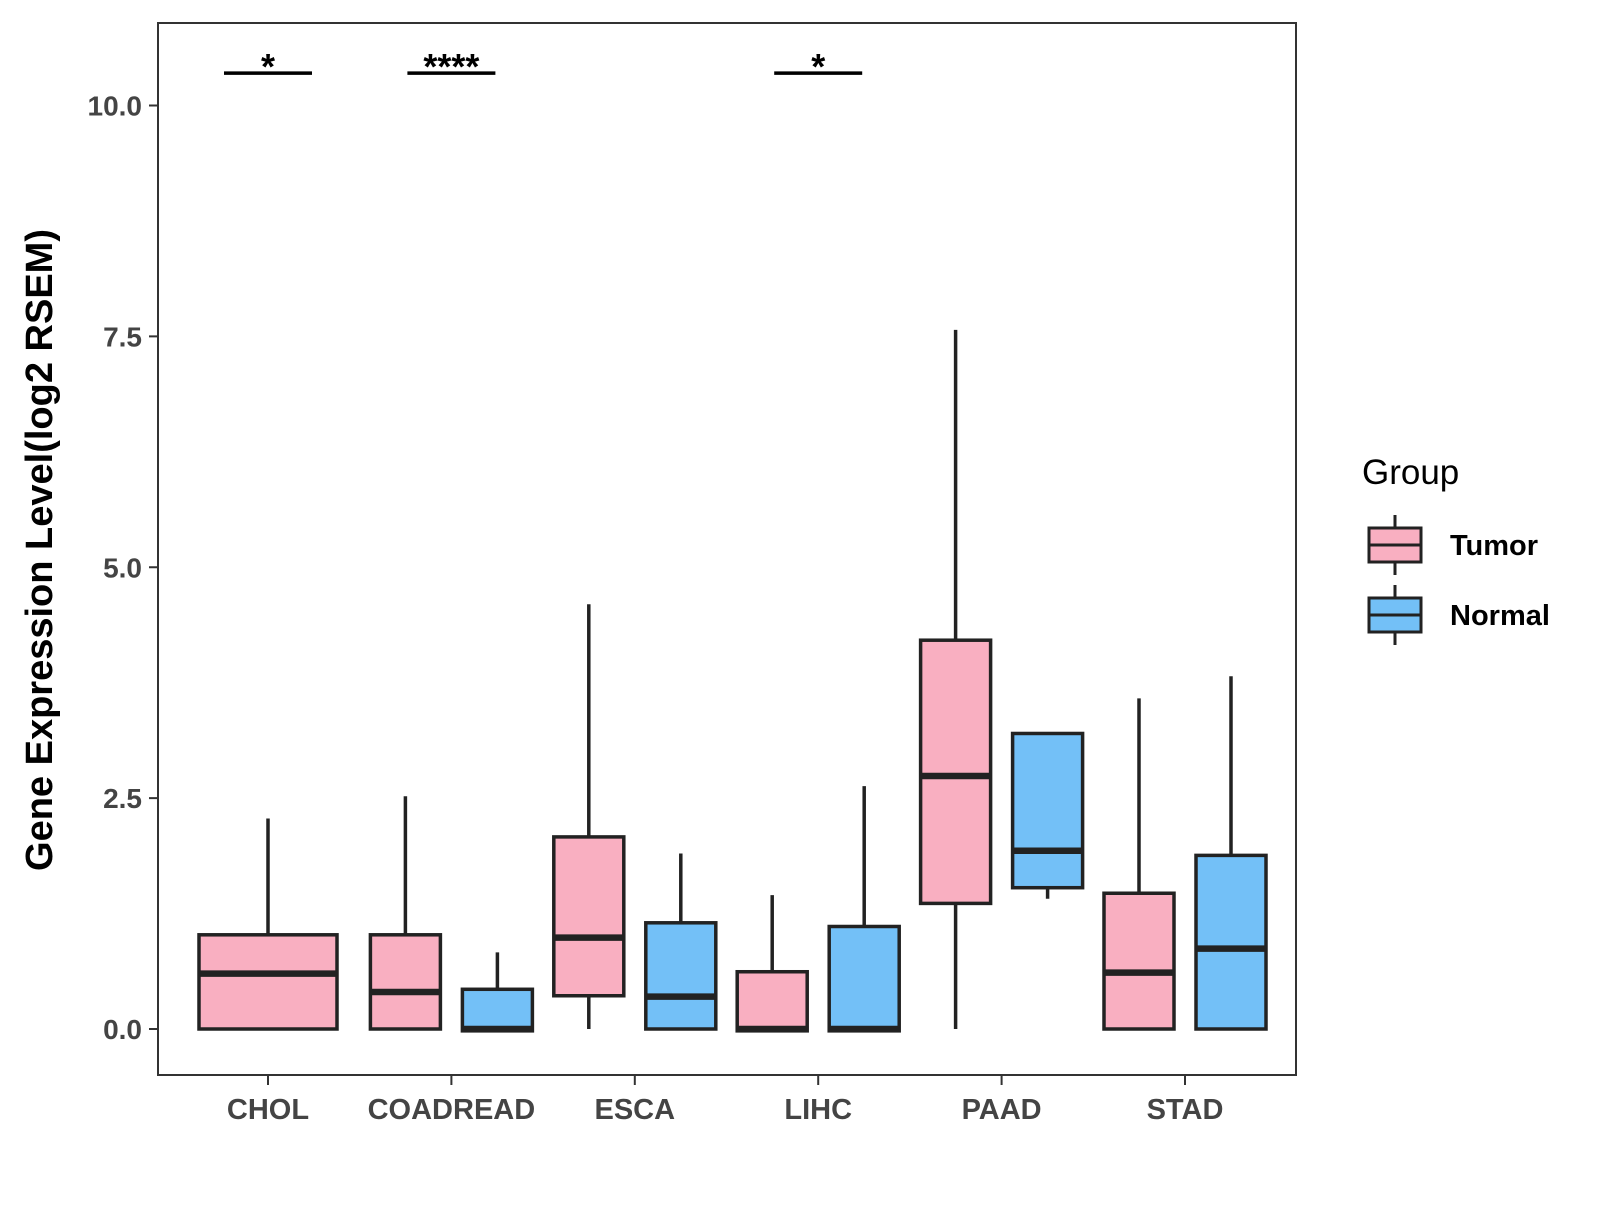  What do you see at coordinates (268, 924) in the screenshot?
I see `box-chol-tumor` at bounding box center [268, 924].